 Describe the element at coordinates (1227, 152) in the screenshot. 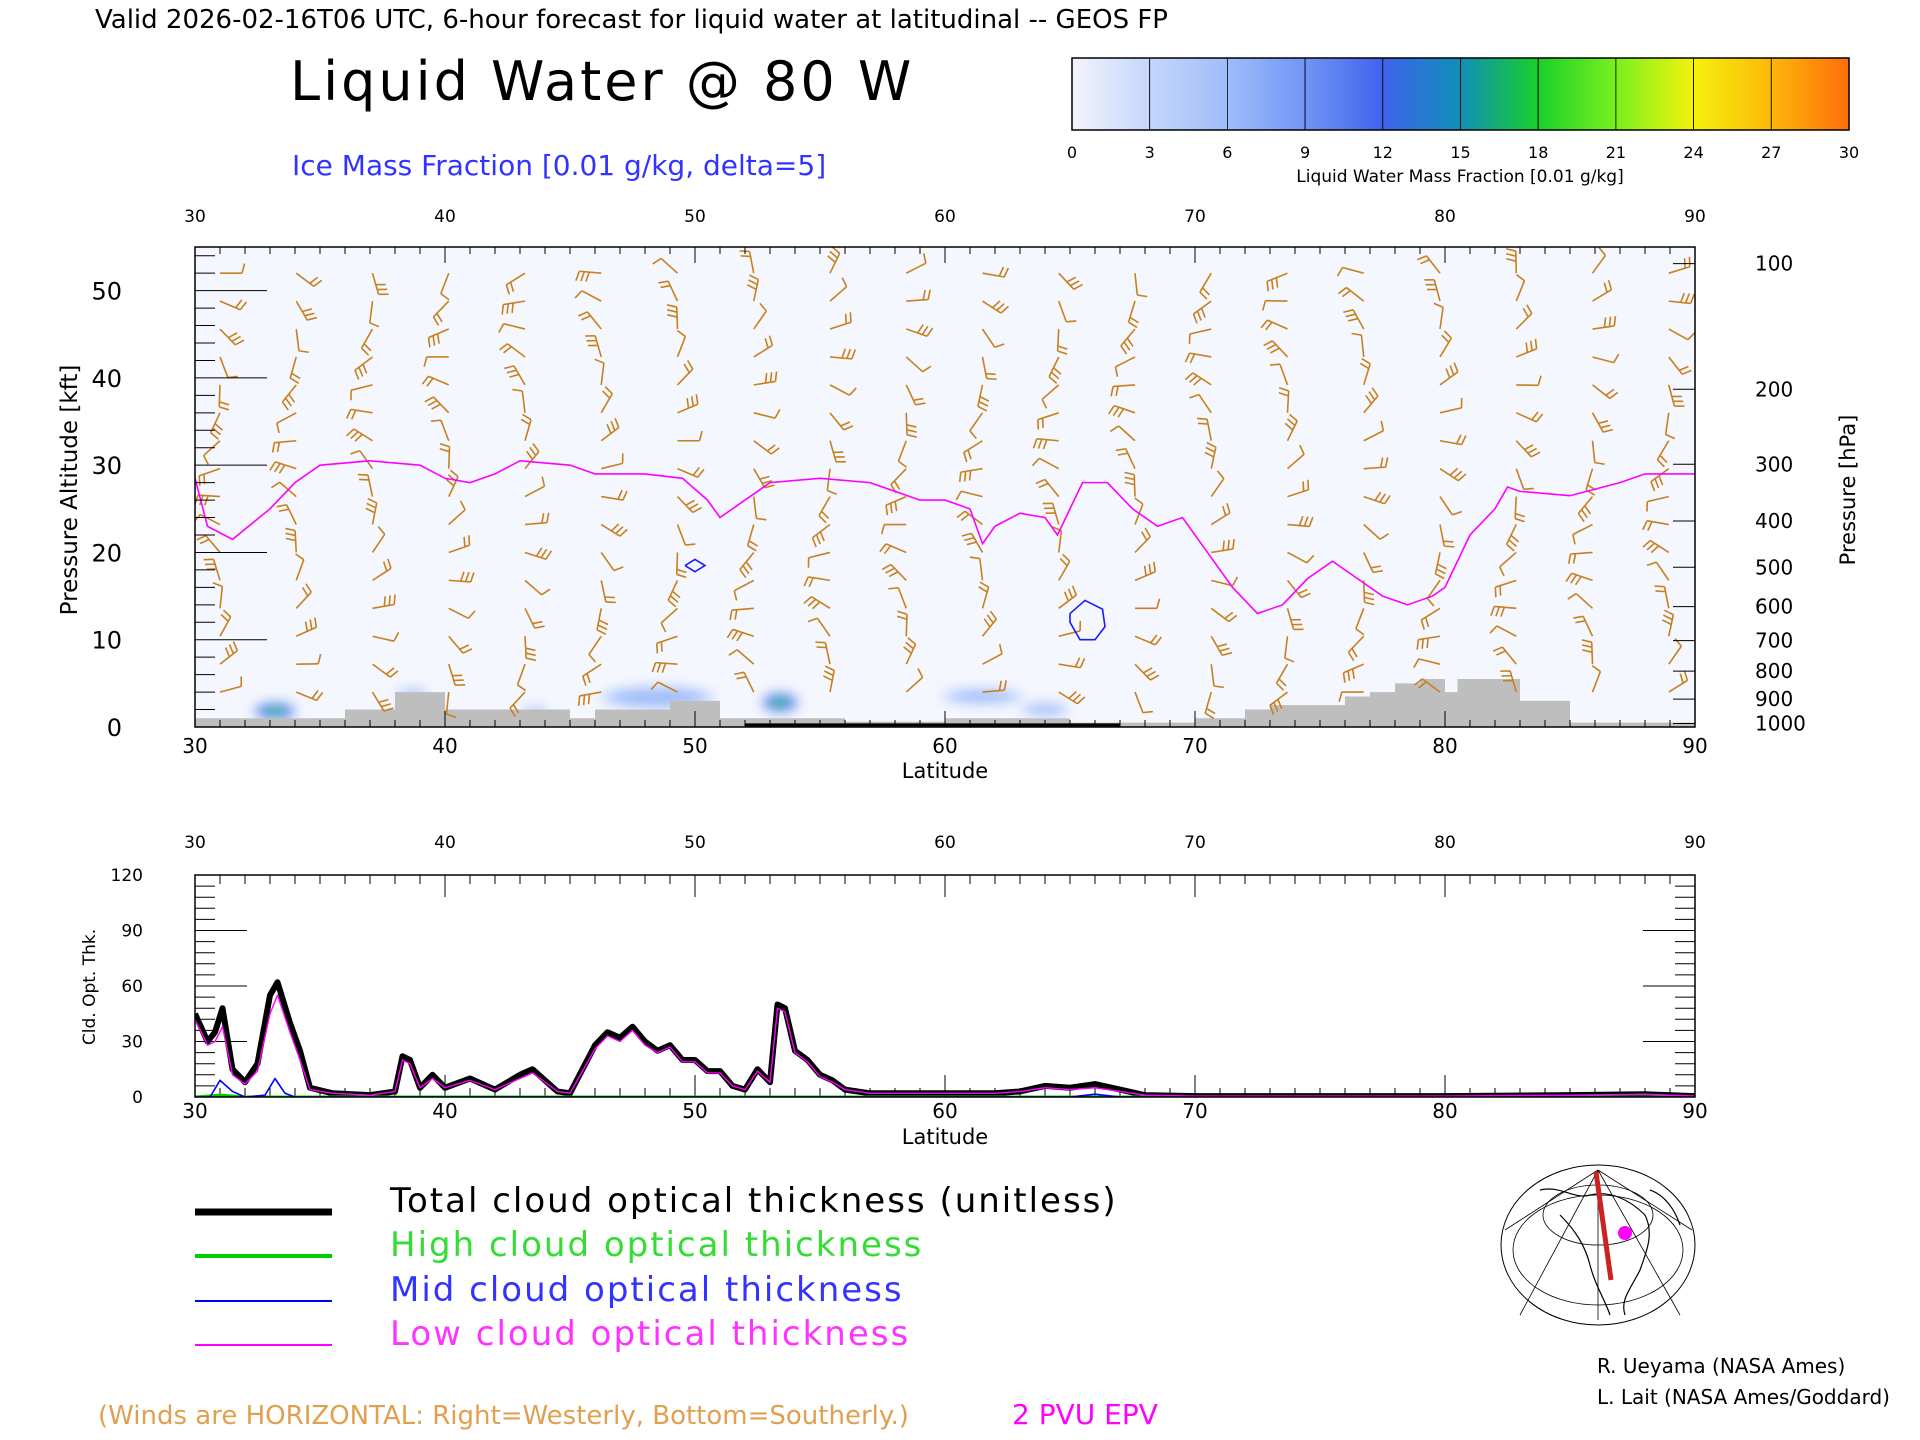

I see `colorbar-tick-label: 6` at that location.